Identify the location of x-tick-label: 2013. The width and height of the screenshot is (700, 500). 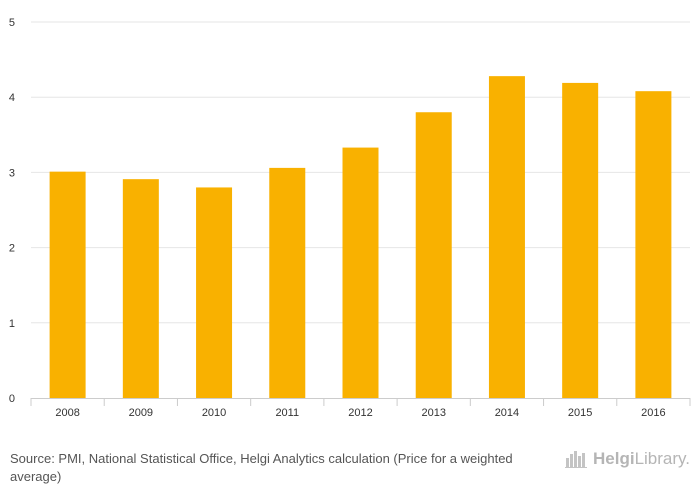
(433, 413).